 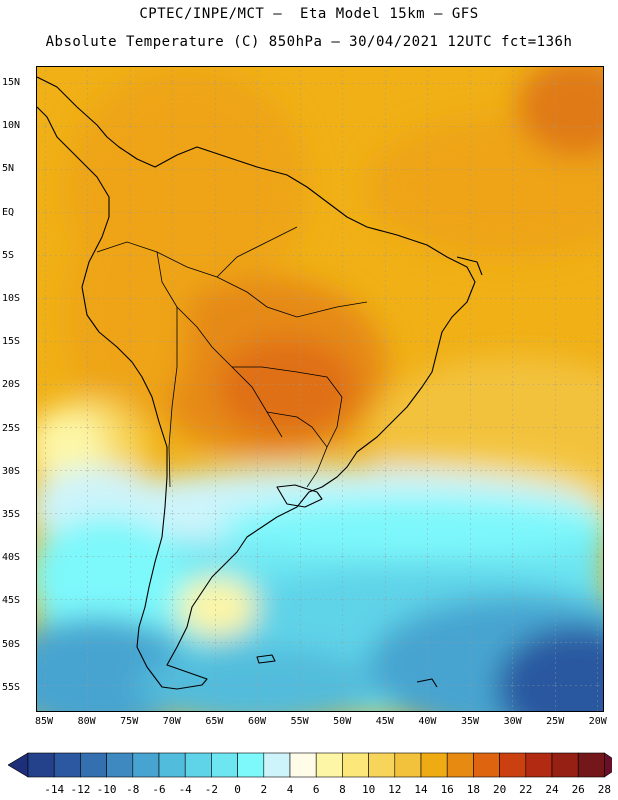 I want to click on lat-tick-label: 30S, so click(x=11, y=471).